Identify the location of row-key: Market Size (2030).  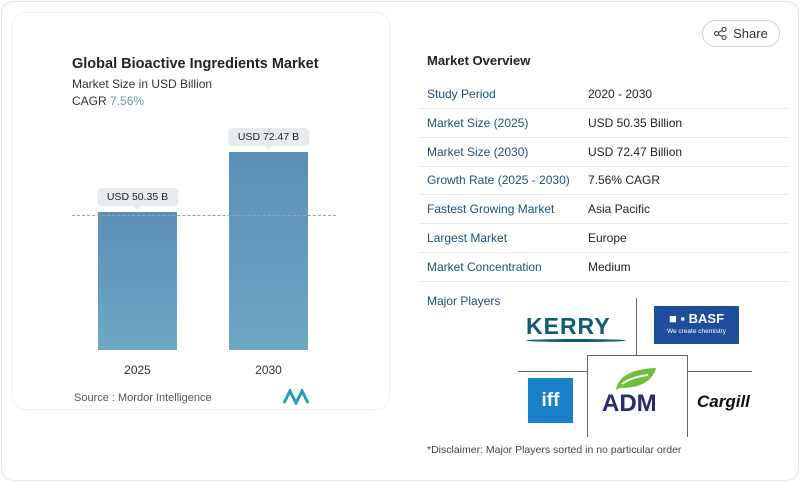
(478, 151).